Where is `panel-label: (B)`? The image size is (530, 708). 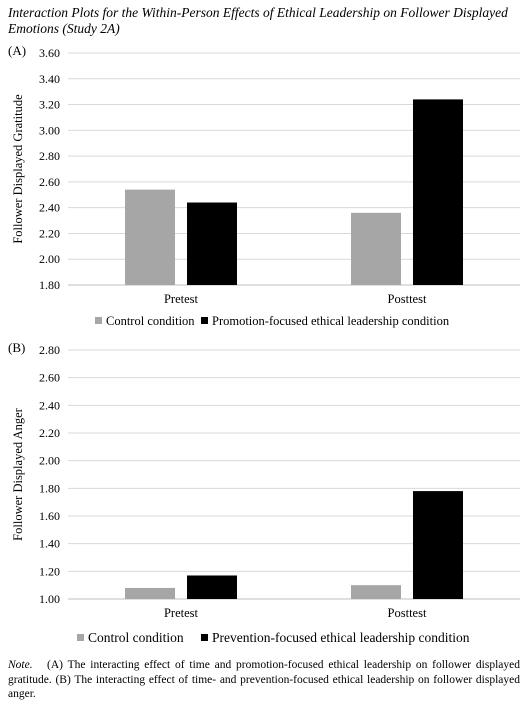 panel-label: (B) is located at coordinates (17, 347).